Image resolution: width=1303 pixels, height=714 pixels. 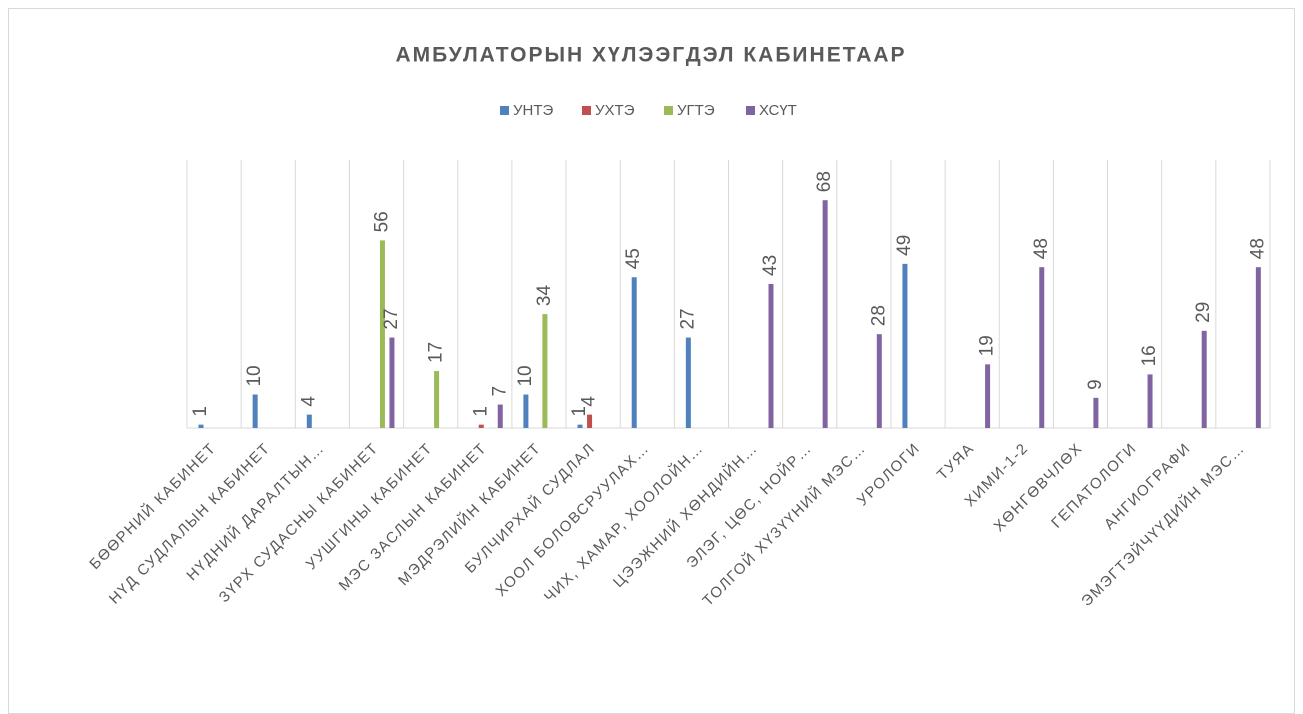 What do you see at coordinates (770, 265) in the screenshot?
I see `data-label: 43` at bounding box center [770, 265].